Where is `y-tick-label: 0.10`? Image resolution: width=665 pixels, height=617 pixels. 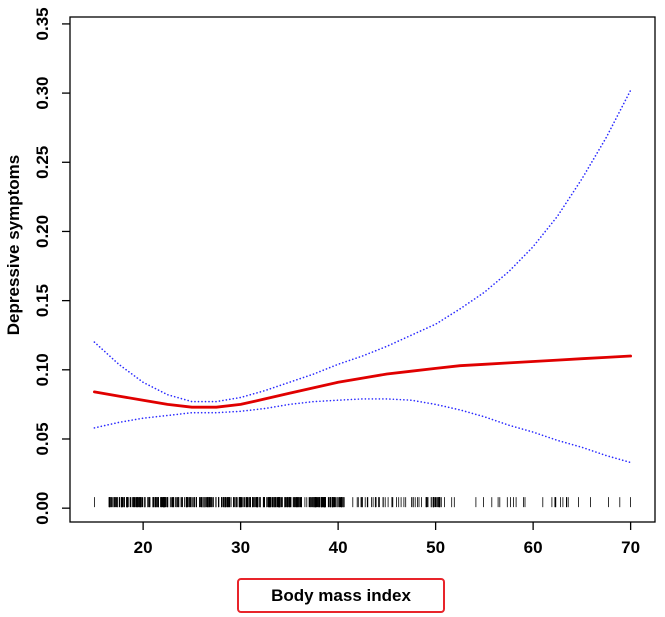
y-tick-label: 0.10 is located at coordinates (42, 369).